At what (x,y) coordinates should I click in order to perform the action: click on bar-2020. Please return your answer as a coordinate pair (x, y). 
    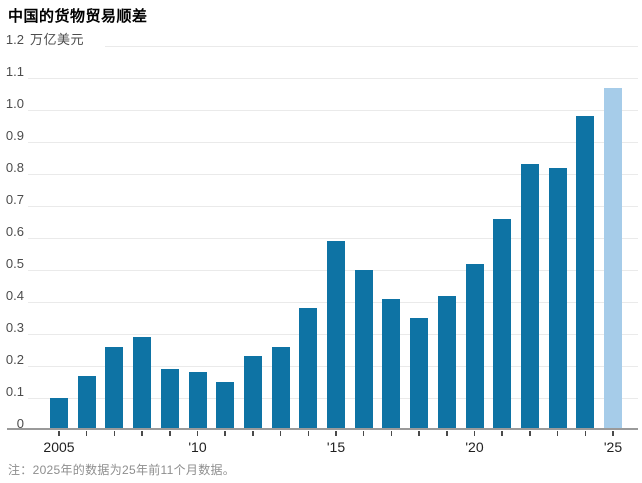
    Looking at the image, I should click on (474, 346).